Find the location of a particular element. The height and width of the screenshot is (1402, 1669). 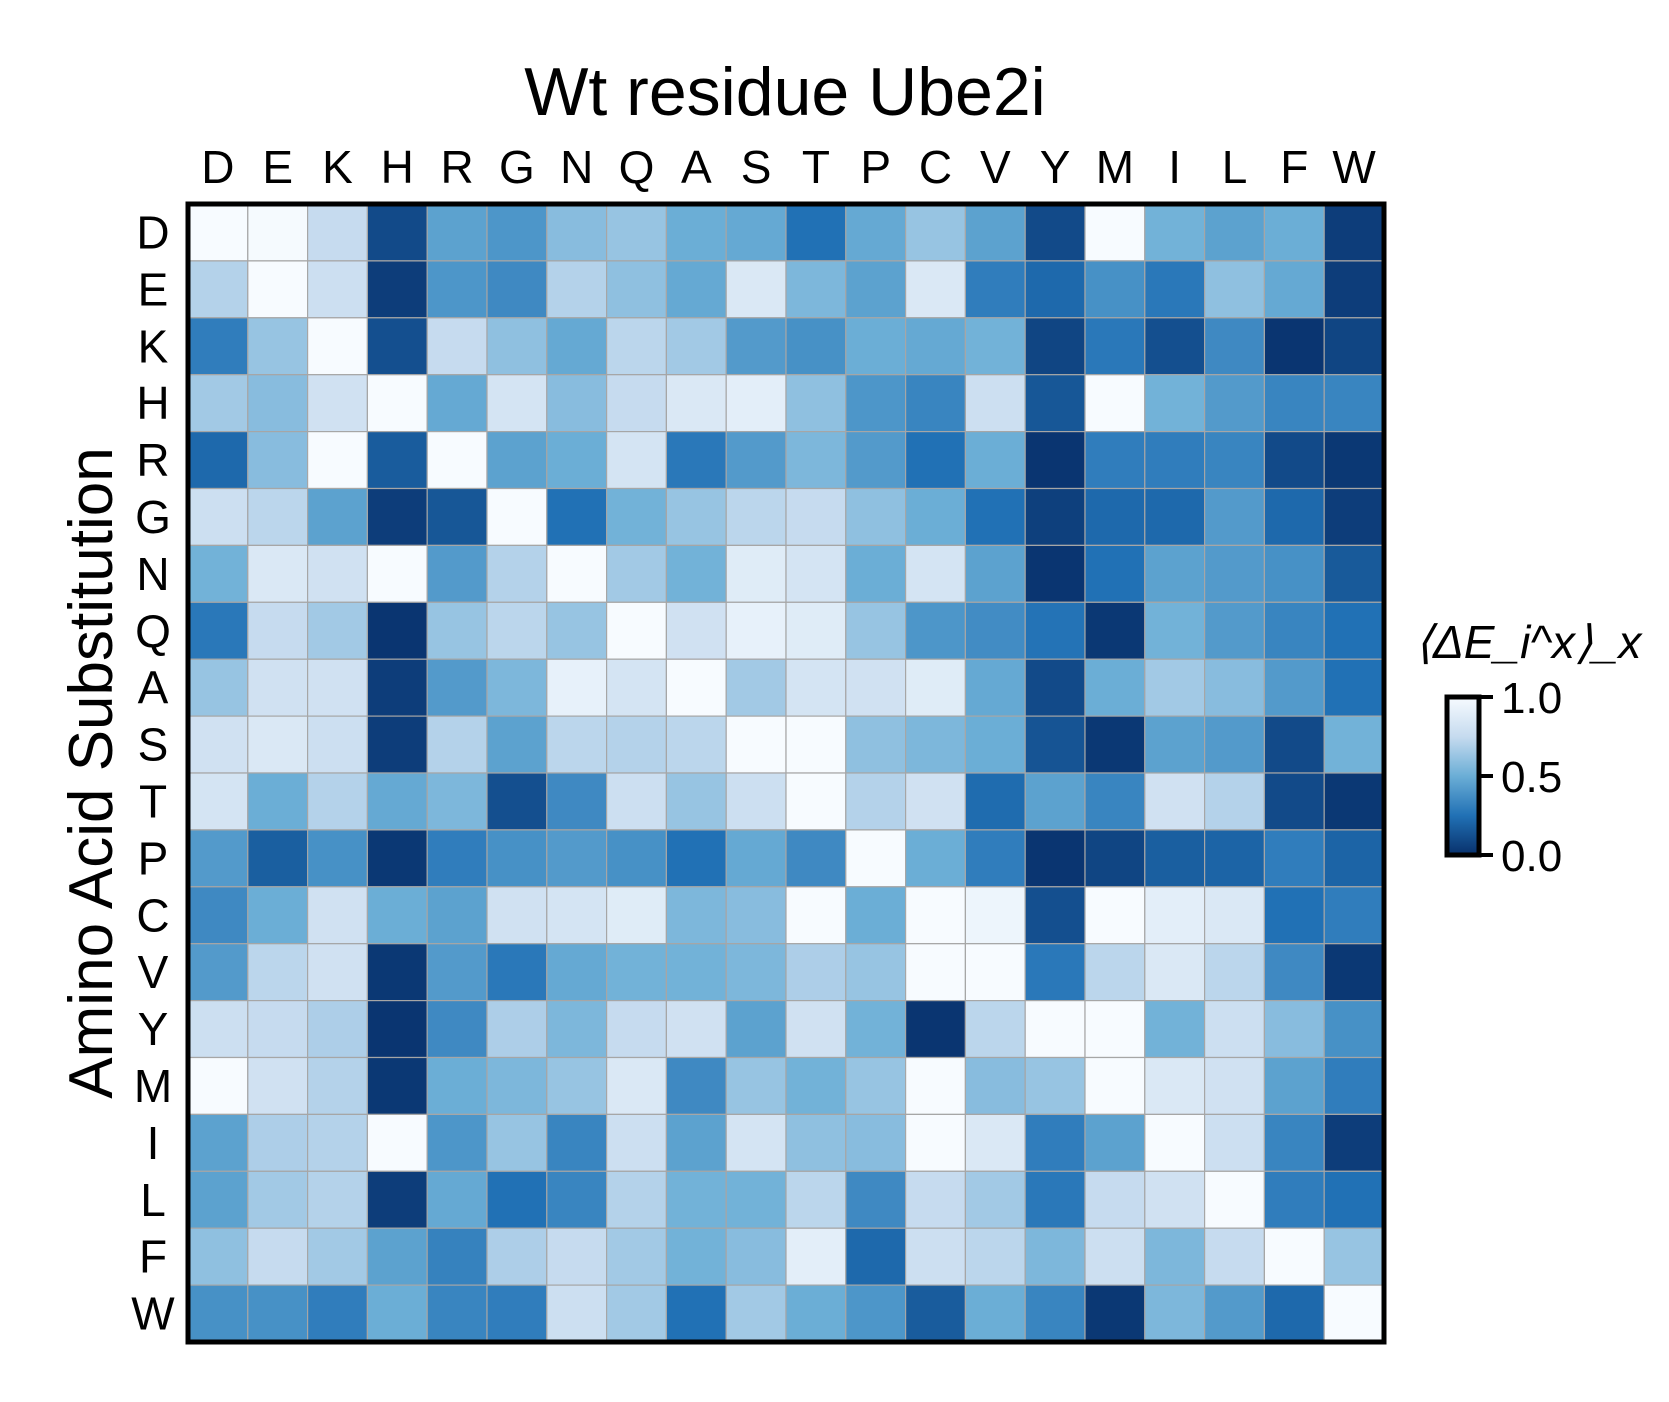

heatmap-cell-L-D is located at coordinates (218, 1199).